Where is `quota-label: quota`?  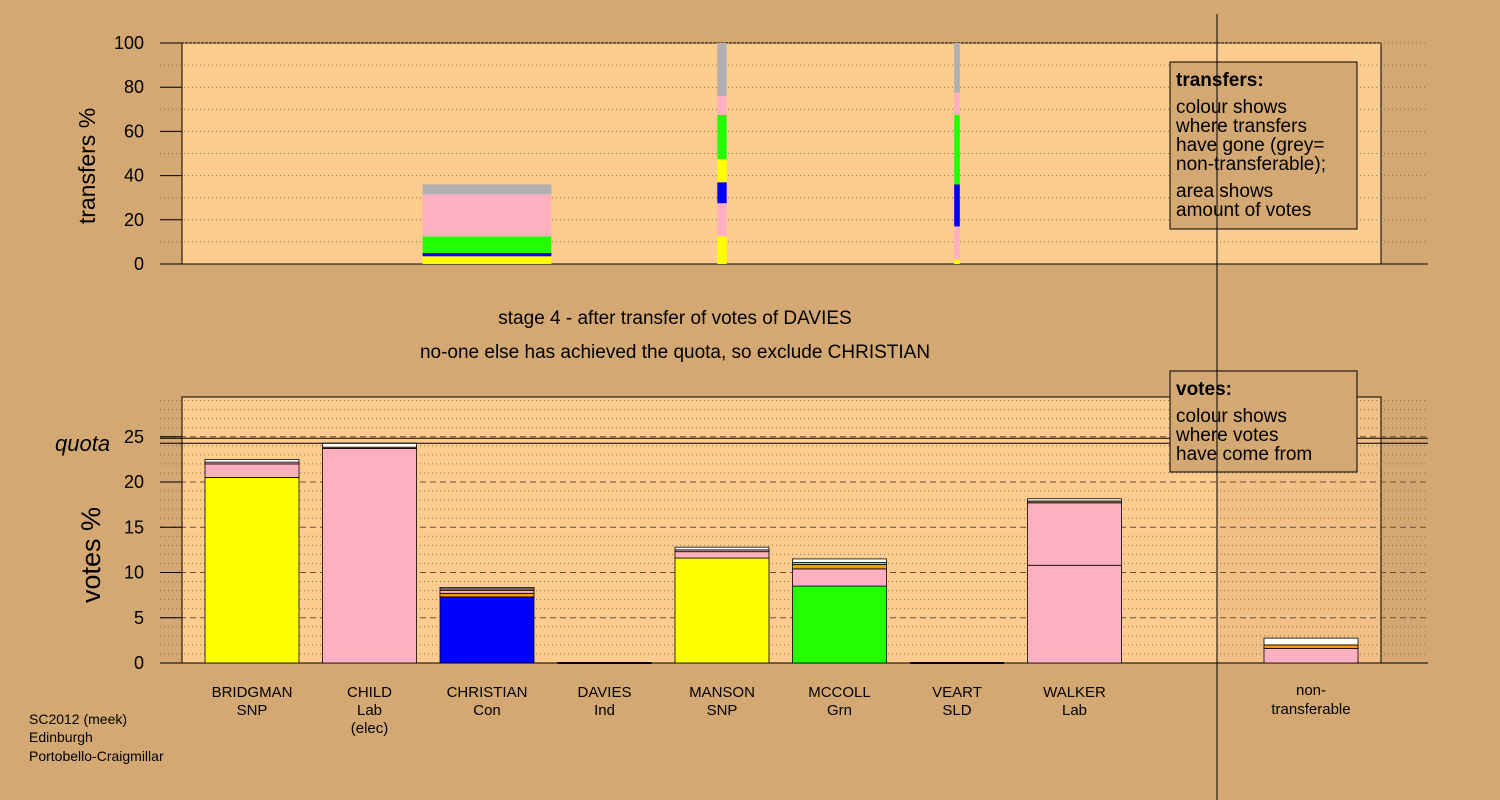 quota-label: quota is located at coordinates (82, 443).